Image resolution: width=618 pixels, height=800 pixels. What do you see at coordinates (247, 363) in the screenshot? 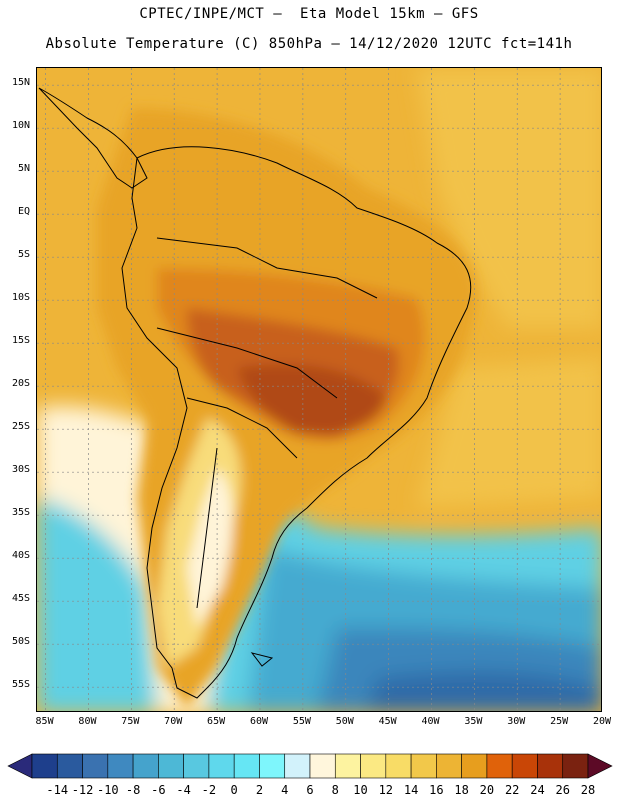
I see `border-central` at bounding box center [247, 363].